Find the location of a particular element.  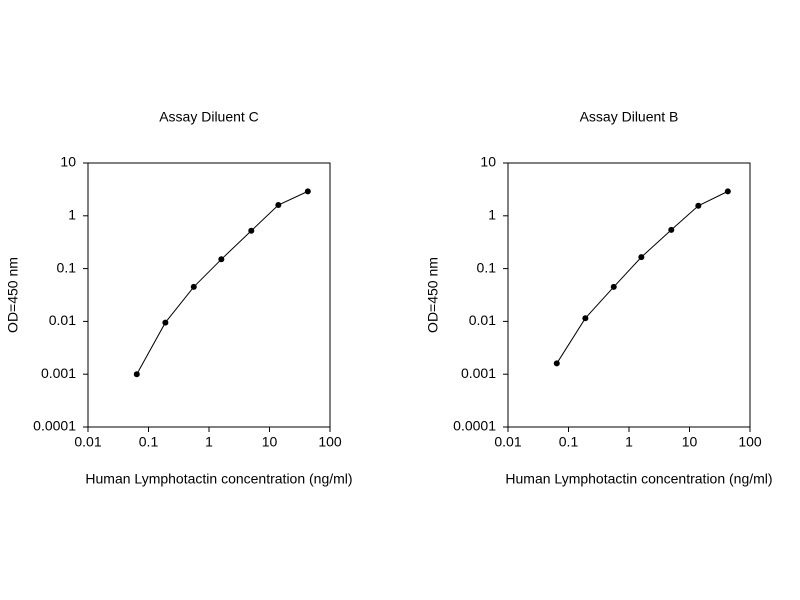

chart-title: Assay Diluent B is located at coordinates (629, 117).